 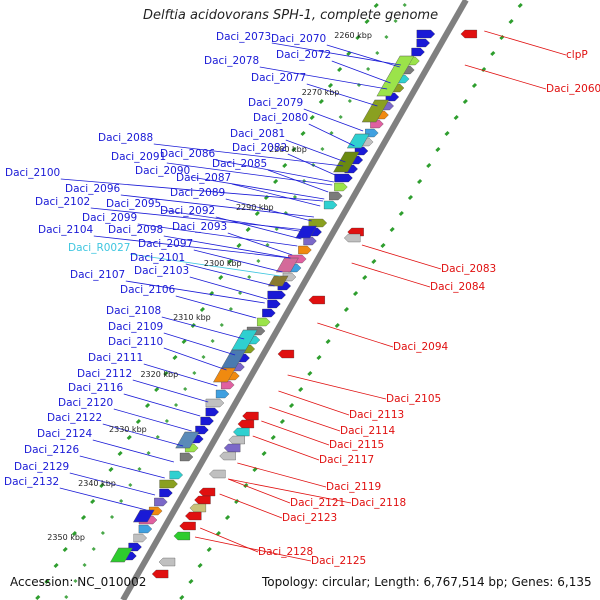 I want to click on forward-gene-label: Daci_2116, so click(x=96, y=388).